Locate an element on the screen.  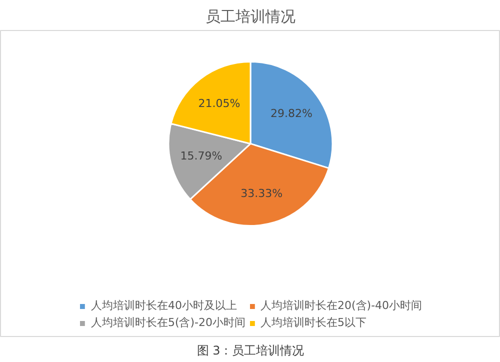
legend-label: 人均培训时长在20(含)-40小时间 is located at coordinates (341, 305).